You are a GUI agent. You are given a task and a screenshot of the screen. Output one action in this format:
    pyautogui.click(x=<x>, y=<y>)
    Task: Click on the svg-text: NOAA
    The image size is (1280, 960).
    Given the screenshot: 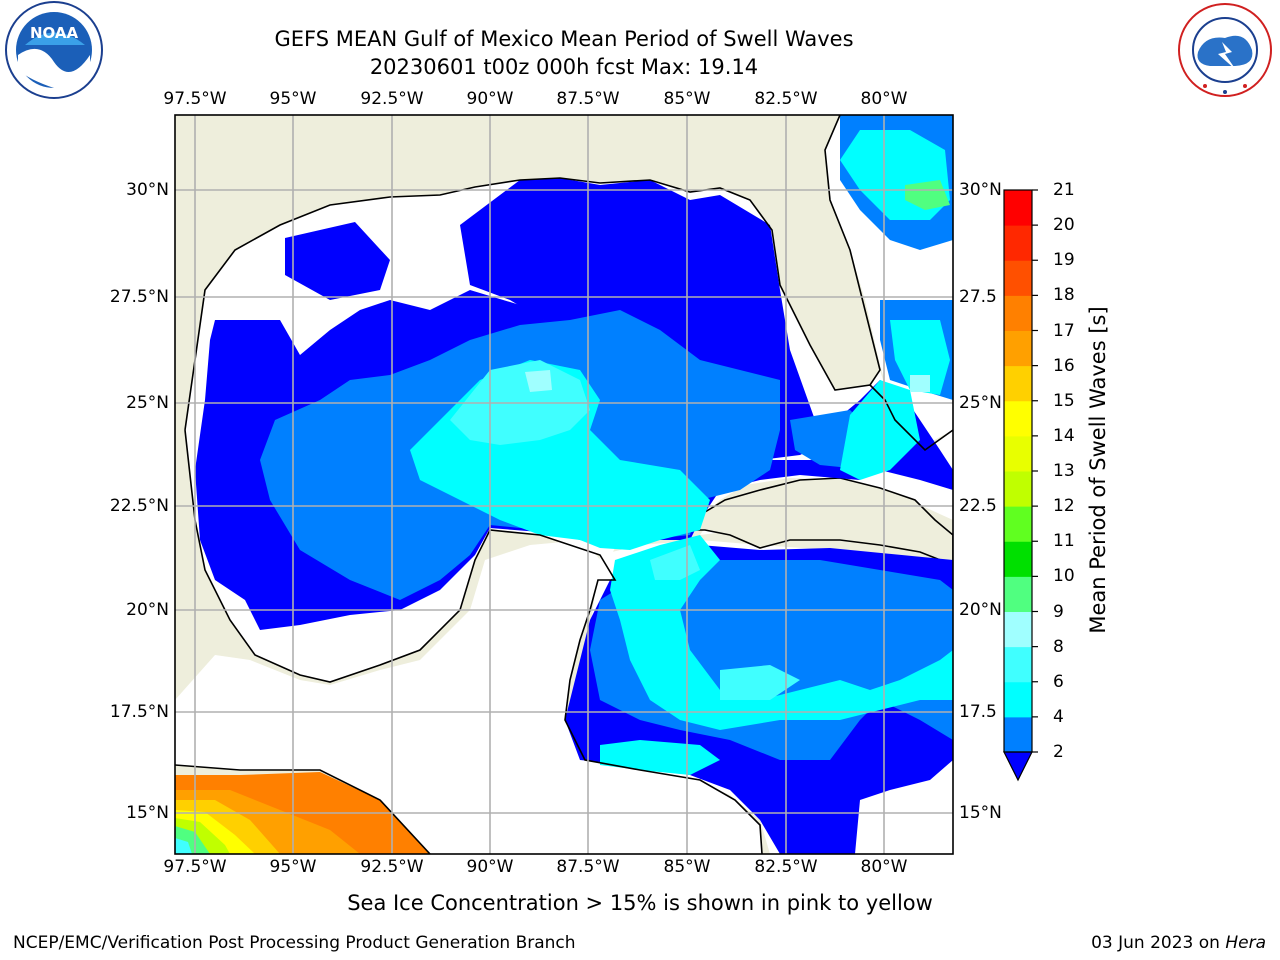 What is the action you would take?
    pyautogui.click(x=54, y=33)
    